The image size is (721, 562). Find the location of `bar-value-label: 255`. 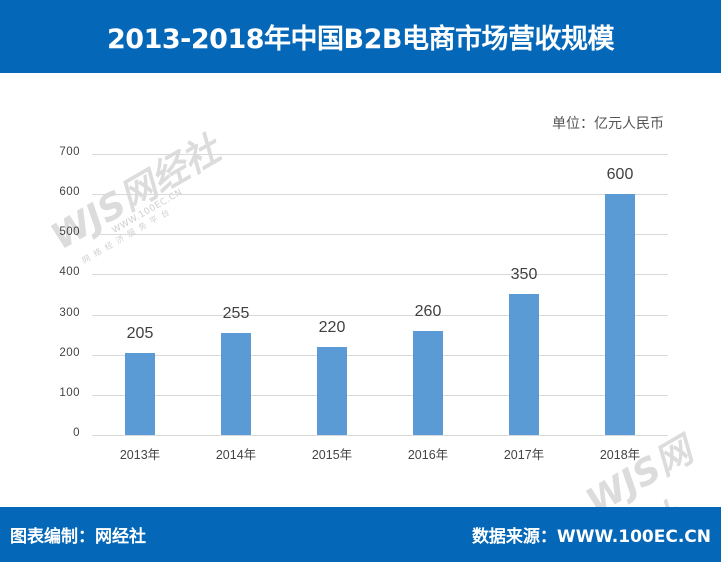

bar-value-label: 255 is located at coordinates (236, 313).